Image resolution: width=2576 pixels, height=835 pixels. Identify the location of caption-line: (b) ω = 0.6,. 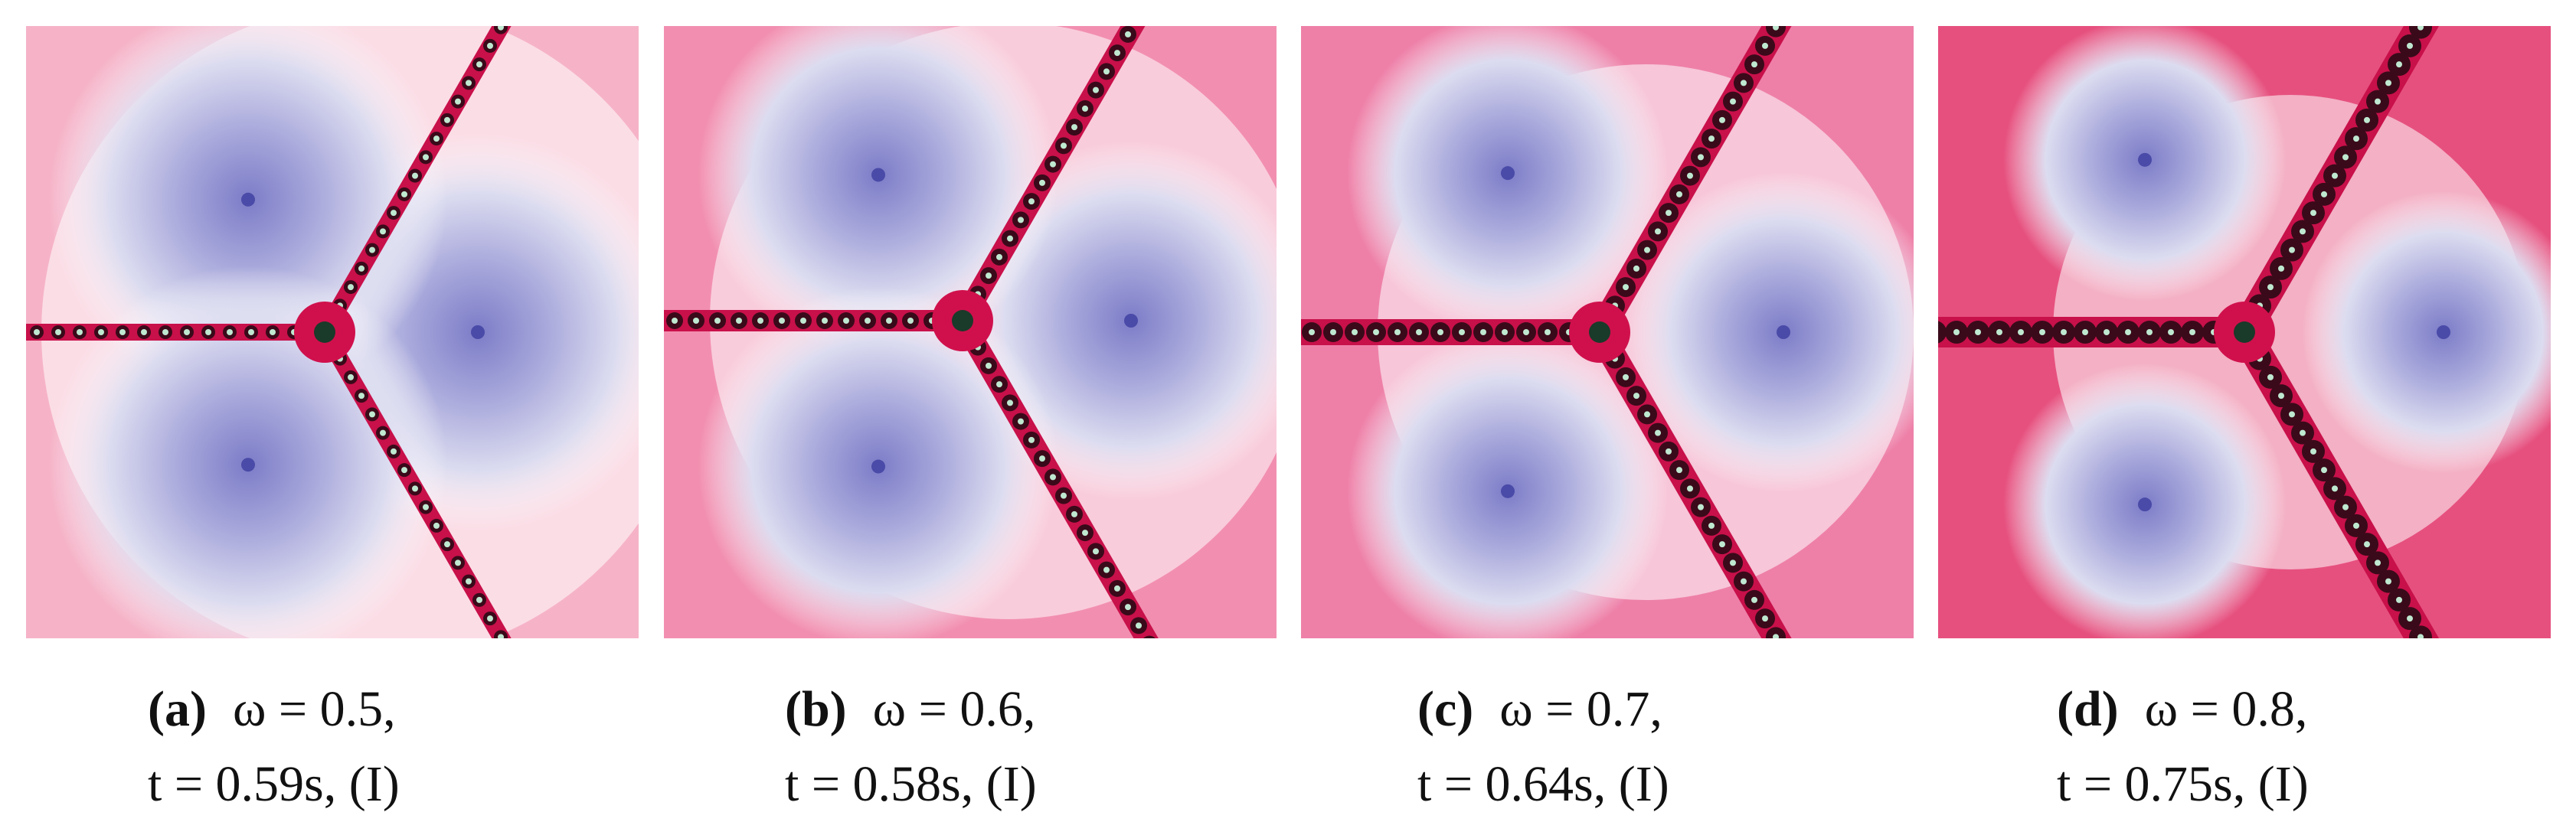
(910, 710).